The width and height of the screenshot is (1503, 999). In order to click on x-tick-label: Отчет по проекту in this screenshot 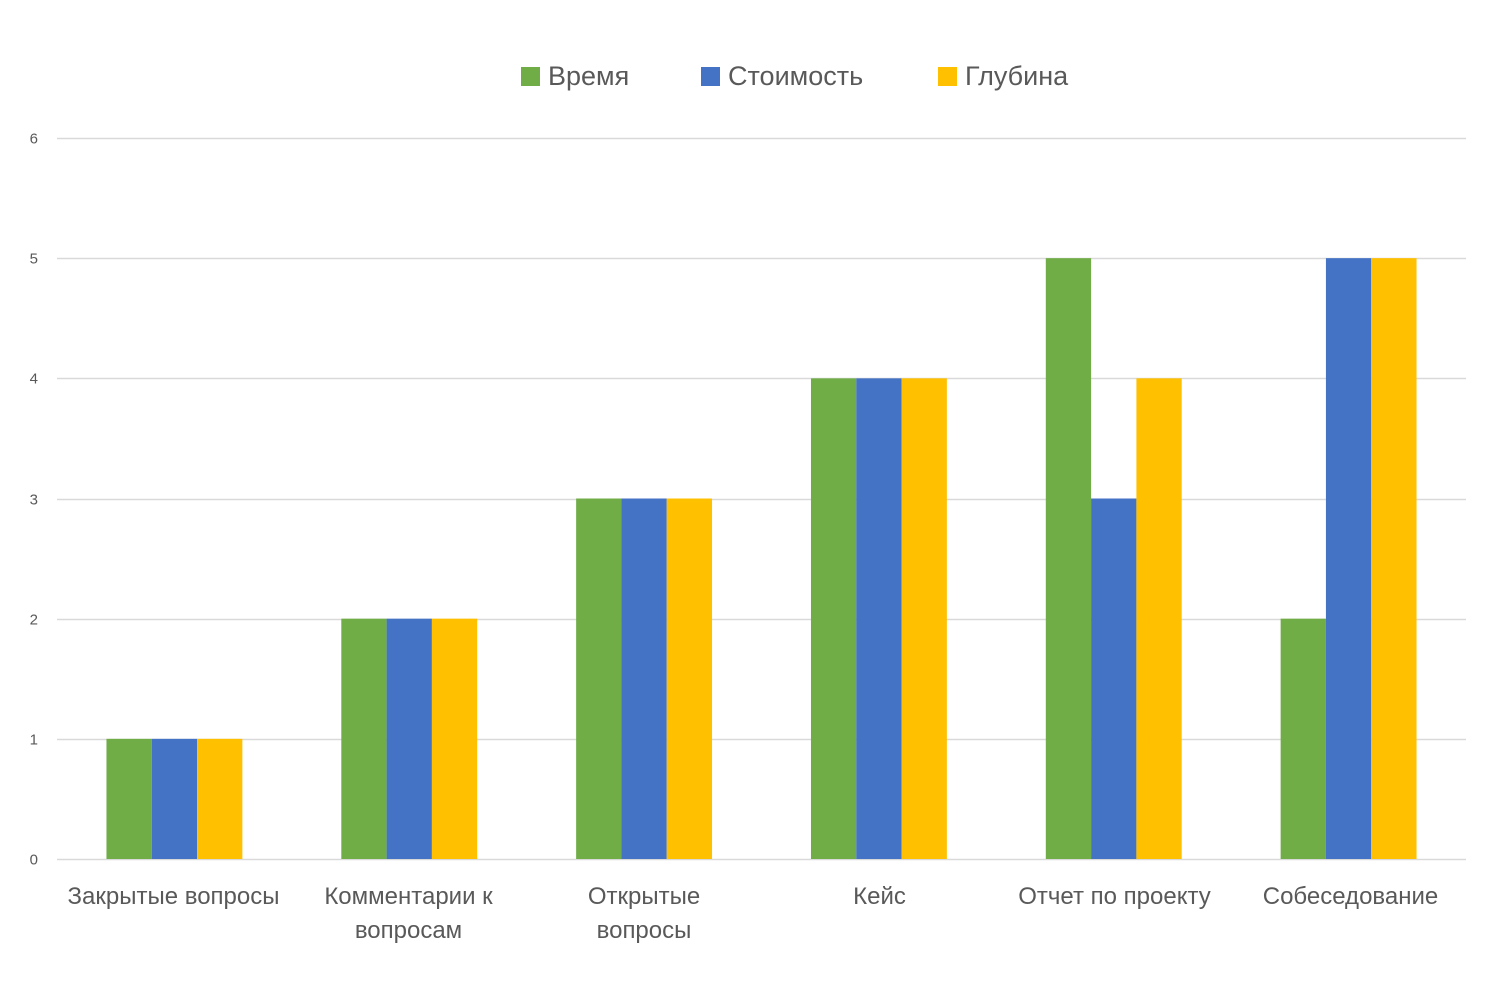, I will do `click(1114, 896)`.